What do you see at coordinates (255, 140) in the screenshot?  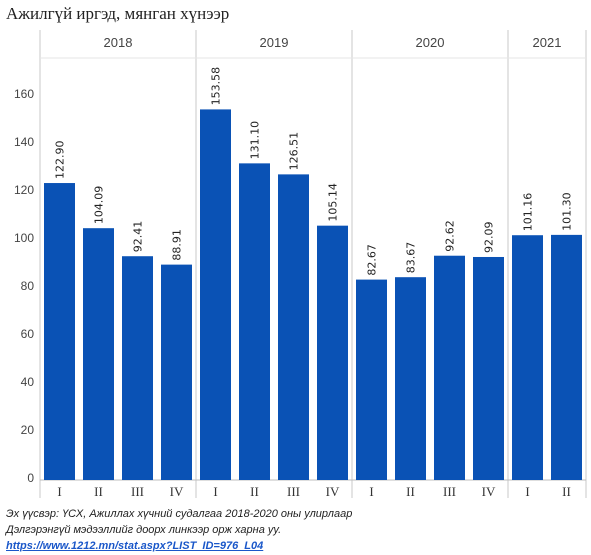 I see `bar-value-label: 131.10` at bounding box center [255, 140].